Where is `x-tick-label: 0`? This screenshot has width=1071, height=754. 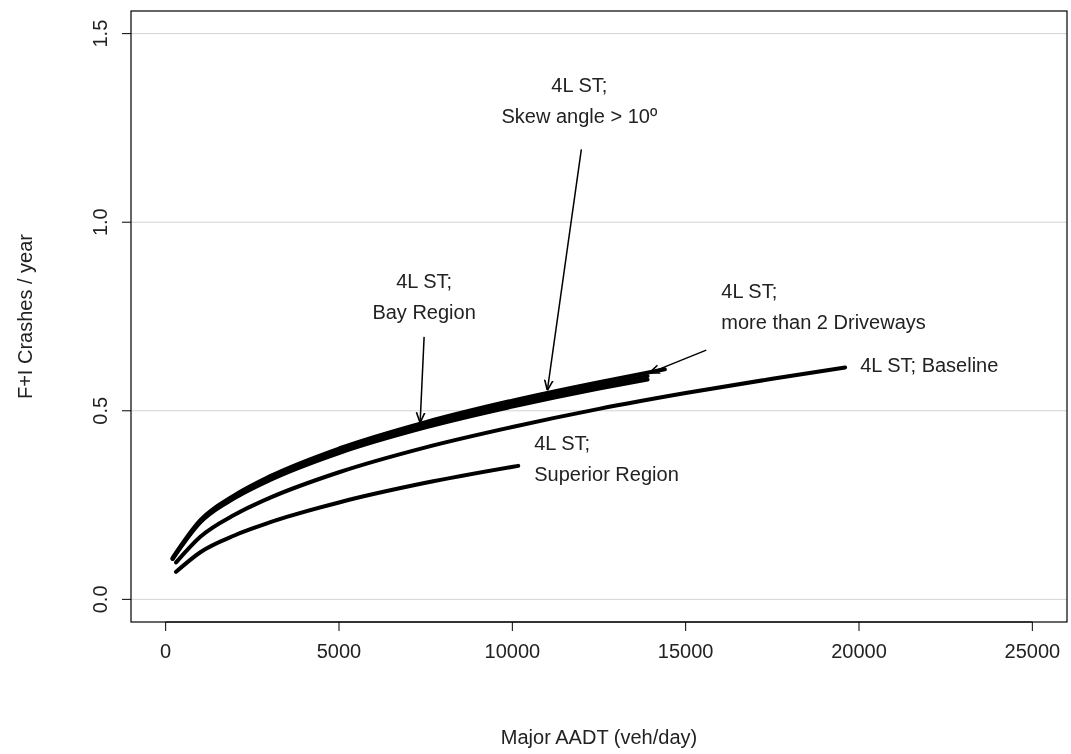 x-tick-label: 0 is located at coordinates (166, 651).